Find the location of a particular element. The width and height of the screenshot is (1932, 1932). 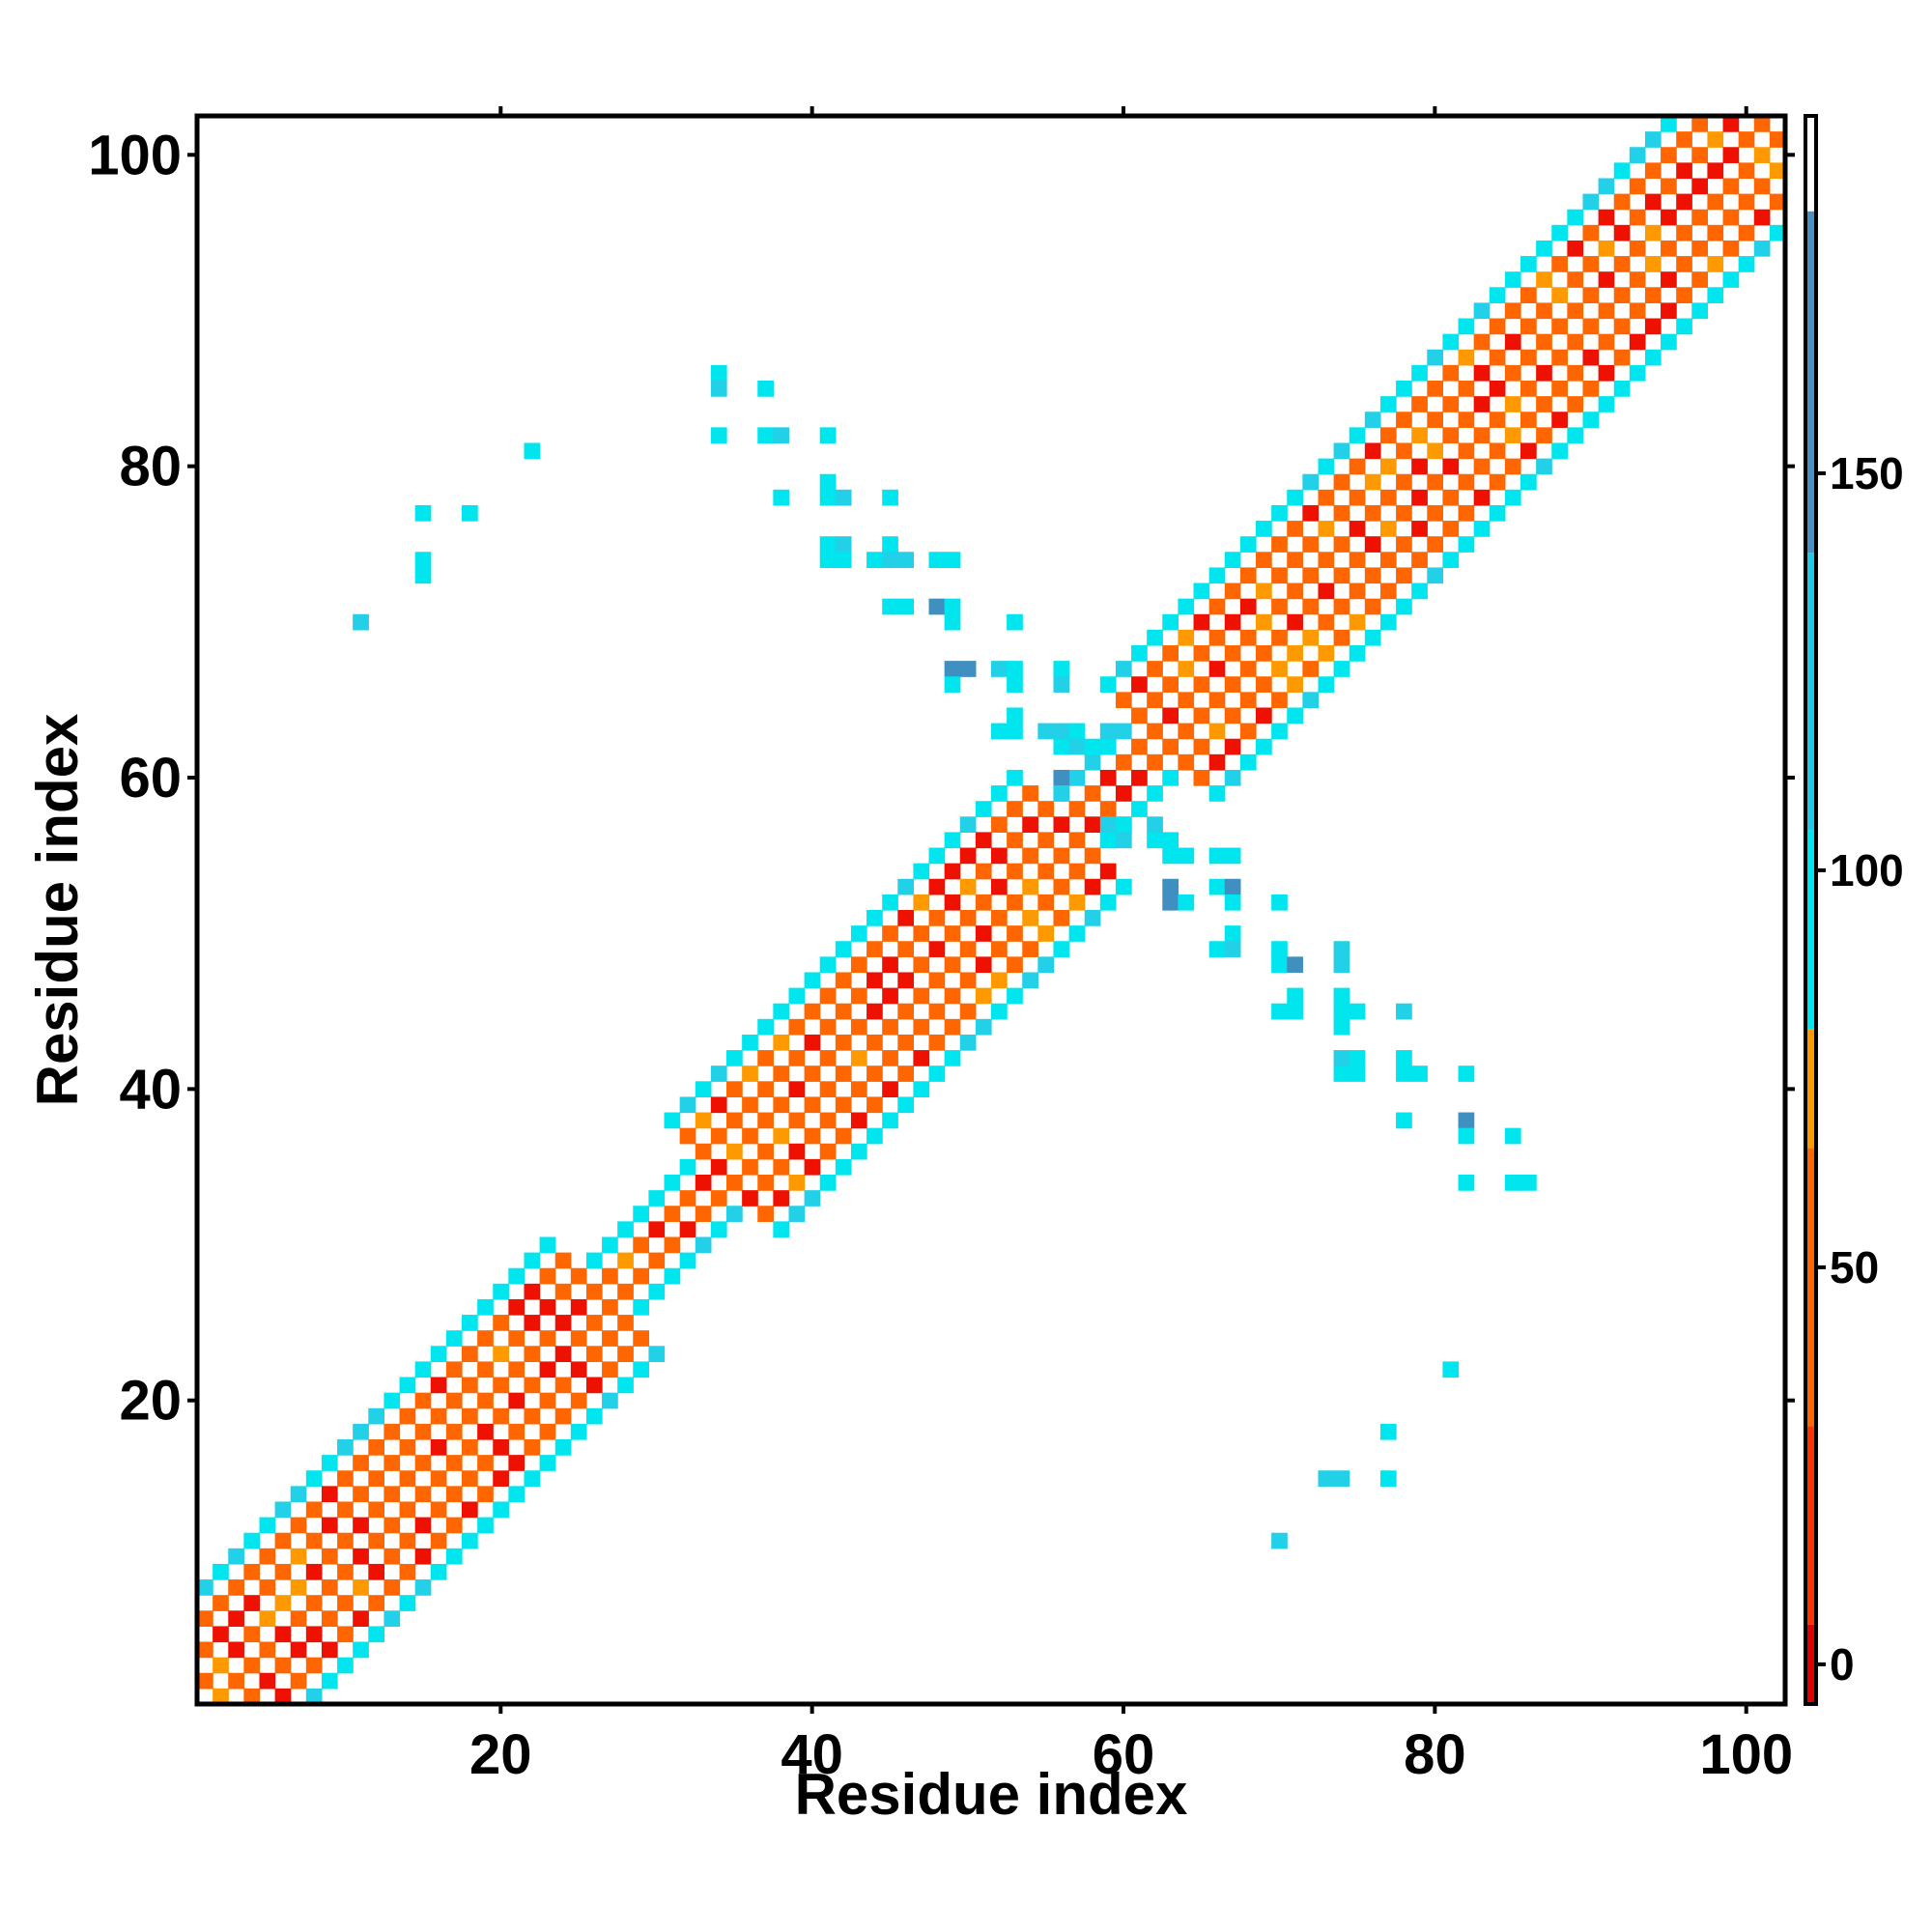

colorbar: 0 50 100 150 is located at coordinates (1854, 910).